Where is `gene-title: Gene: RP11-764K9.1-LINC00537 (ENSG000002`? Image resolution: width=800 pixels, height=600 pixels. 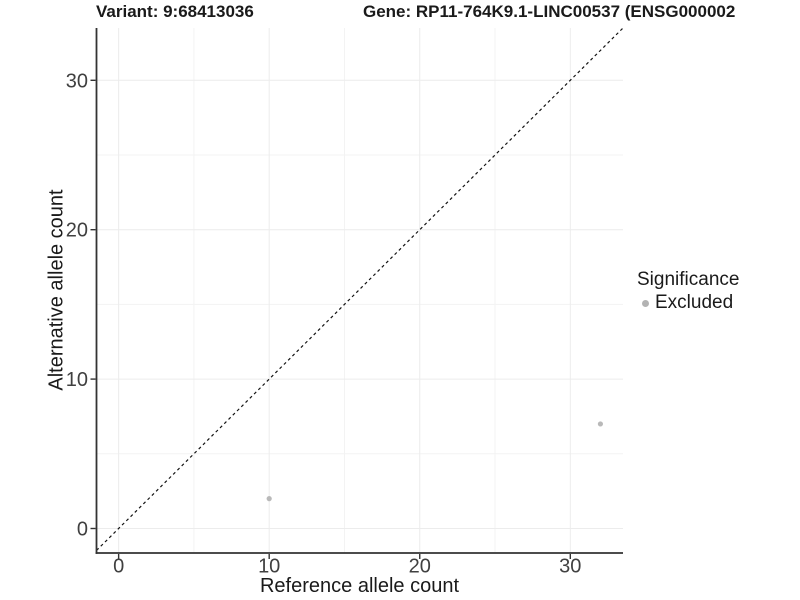 gene-title: Gene: RP11-764K9.1-LINC00537 (ENSG000002 is located at coordinates (549, 11).